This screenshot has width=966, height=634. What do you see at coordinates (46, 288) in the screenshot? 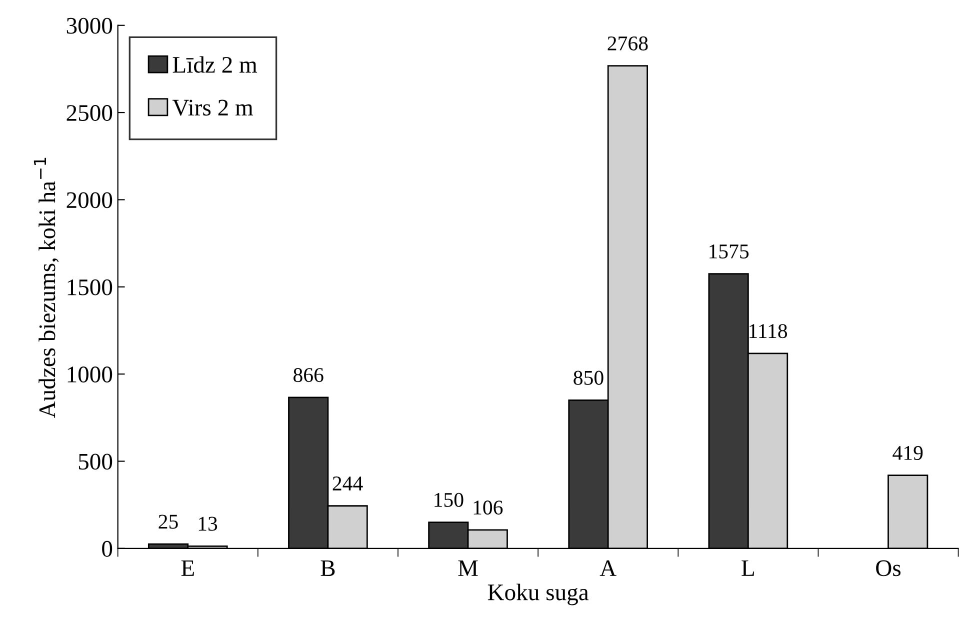
I see `y-axis-title: Audzes biezums, koki ha$^{−1}$` at bounding box center [46, 288].